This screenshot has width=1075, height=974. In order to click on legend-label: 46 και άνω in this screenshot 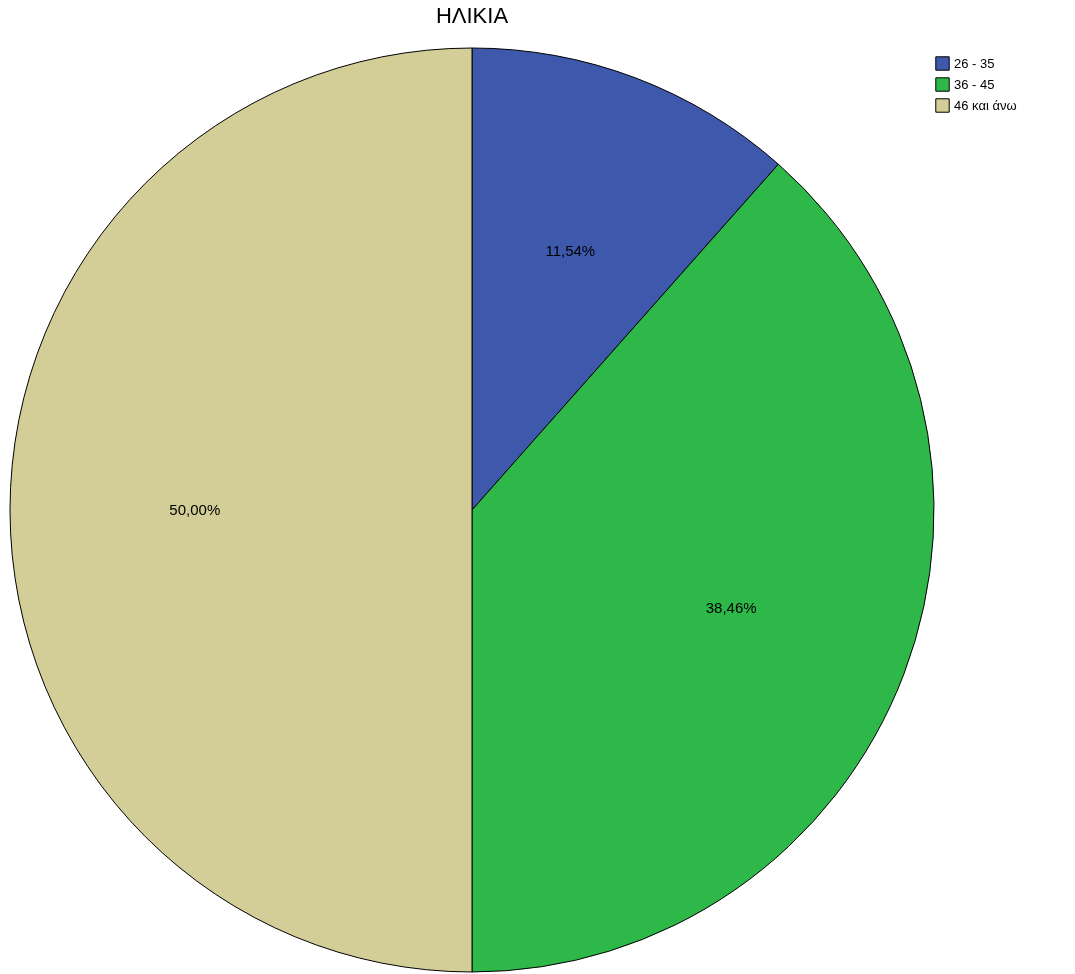, I will do `click(985, 105)`.